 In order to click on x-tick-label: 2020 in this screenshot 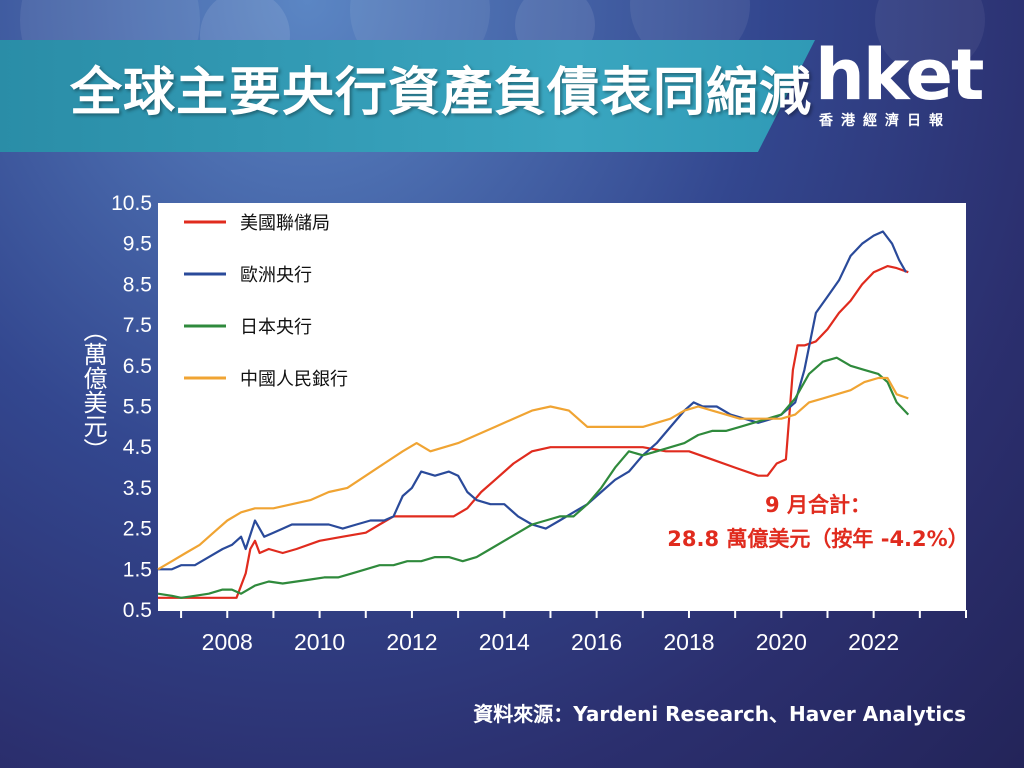, I will do `click(781, 642)`.